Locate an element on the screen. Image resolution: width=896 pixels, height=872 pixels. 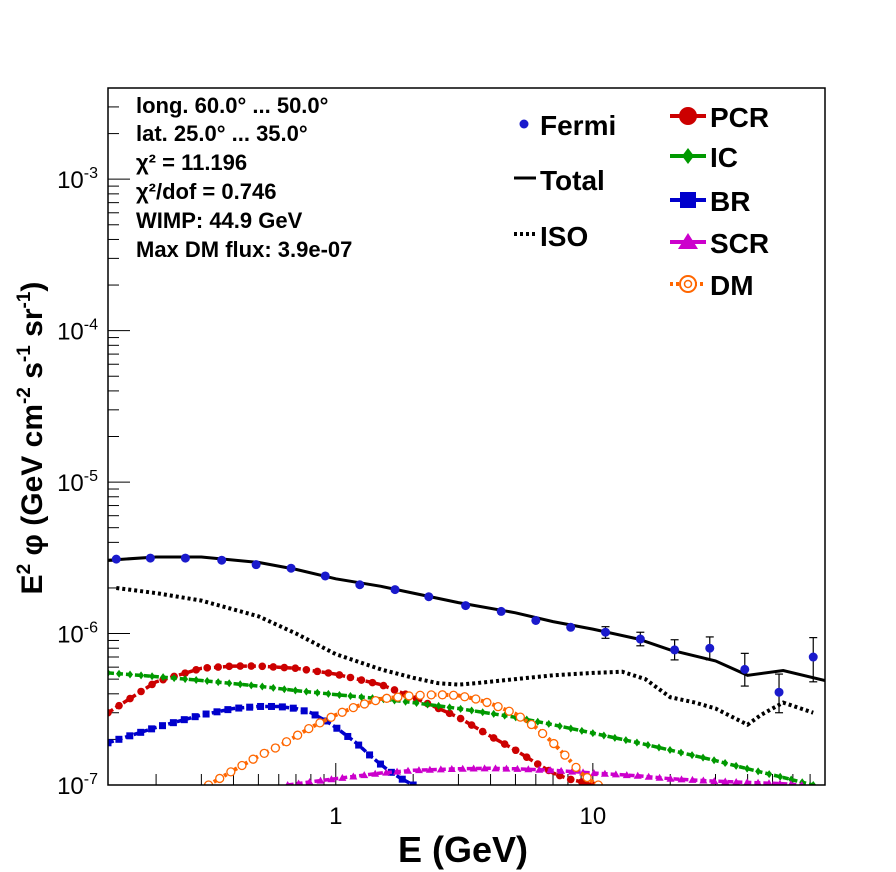
legend-scr-marker is located at coordinates (688, 241).